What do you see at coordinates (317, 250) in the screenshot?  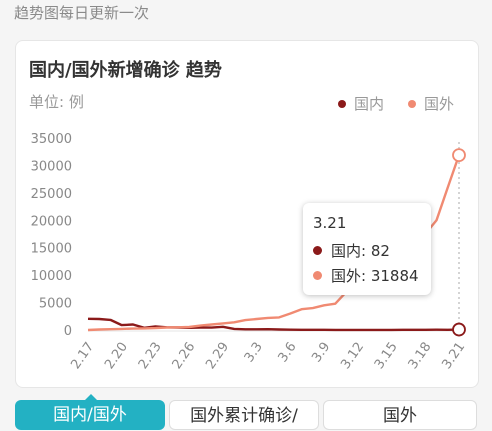 I see `tooltip-domestic-dot` at bounding box center [317, 250].